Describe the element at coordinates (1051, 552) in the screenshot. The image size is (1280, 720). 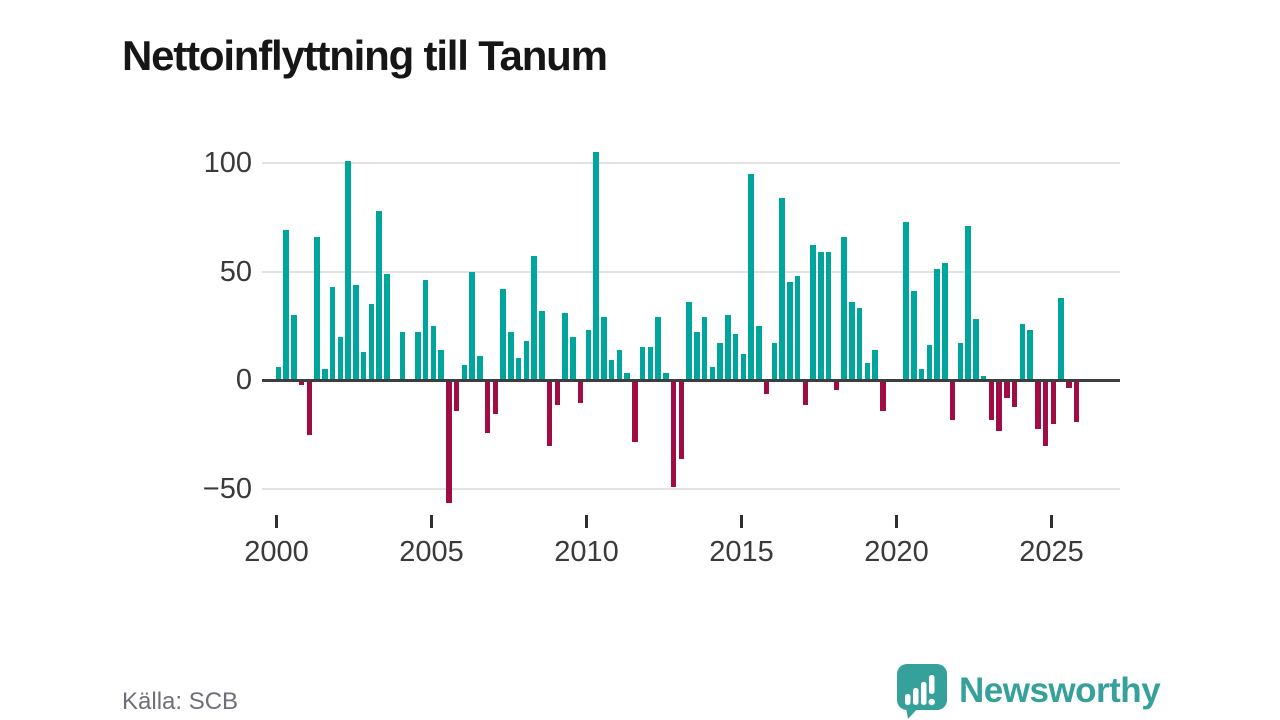
I see `x-axis-tick-label: 2025` at that location.